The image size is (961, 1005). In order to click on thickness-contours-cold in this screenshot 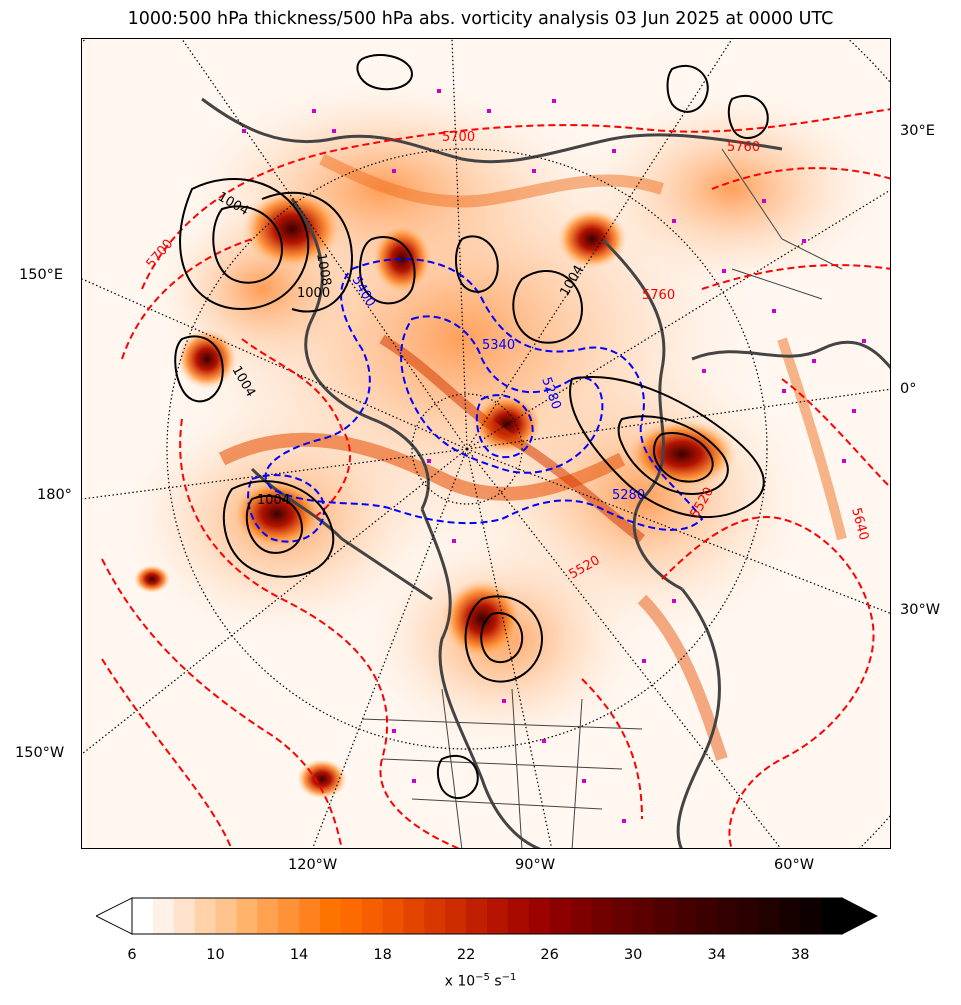, I will do `click(475, 400)`.